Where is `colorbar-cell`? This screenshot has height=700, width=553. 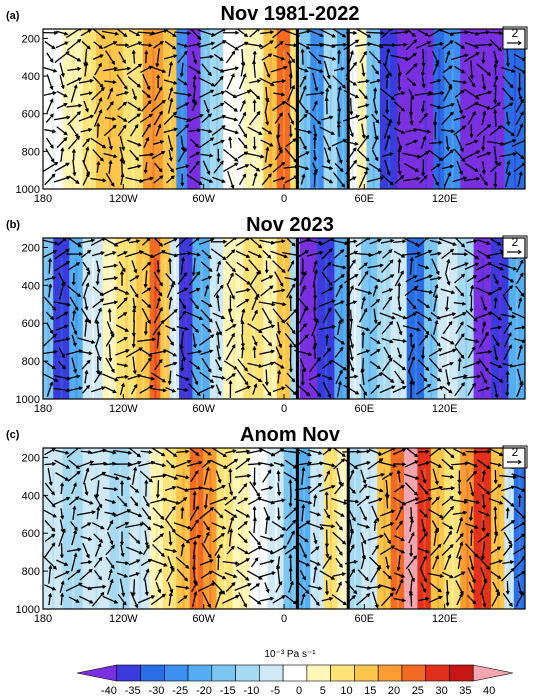
colorbar-cell is located at coordinates (414, 673).